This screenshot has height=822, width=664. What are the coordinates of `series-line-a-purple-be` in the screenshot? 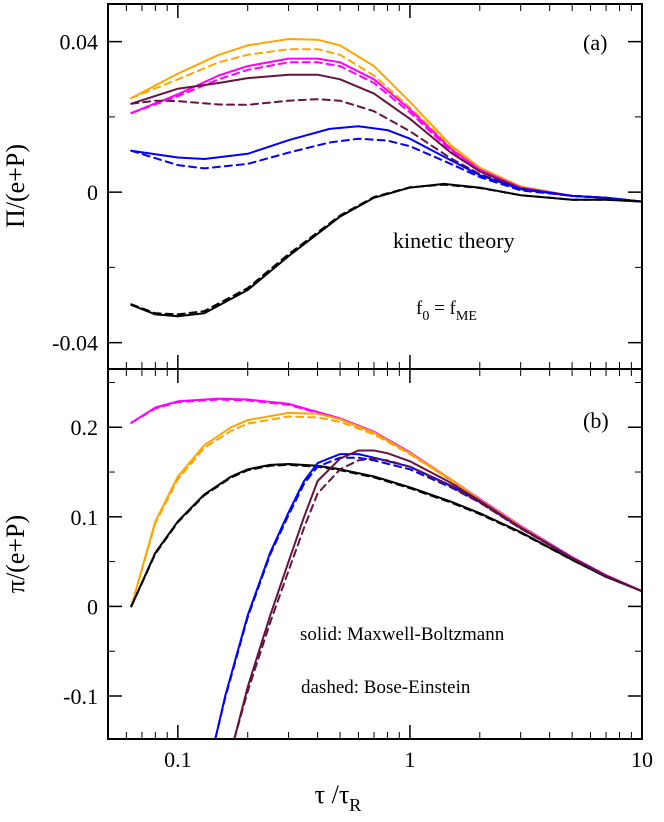 It's located at (386, 150).